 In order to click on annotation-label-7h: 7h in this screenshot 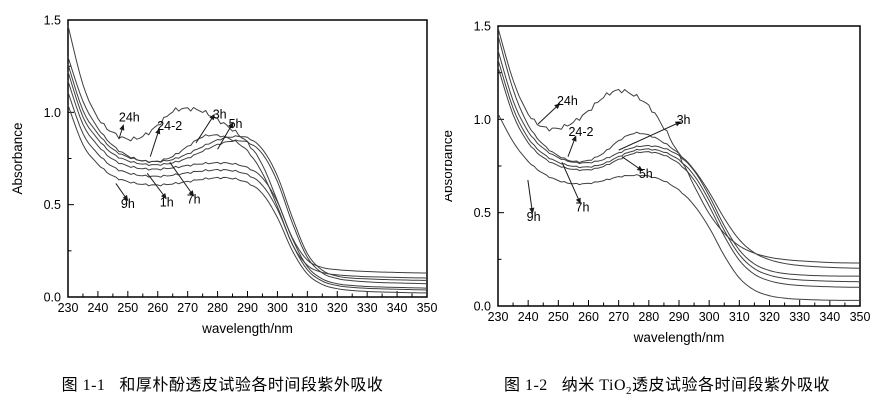, I will do `click(194, 200)`.